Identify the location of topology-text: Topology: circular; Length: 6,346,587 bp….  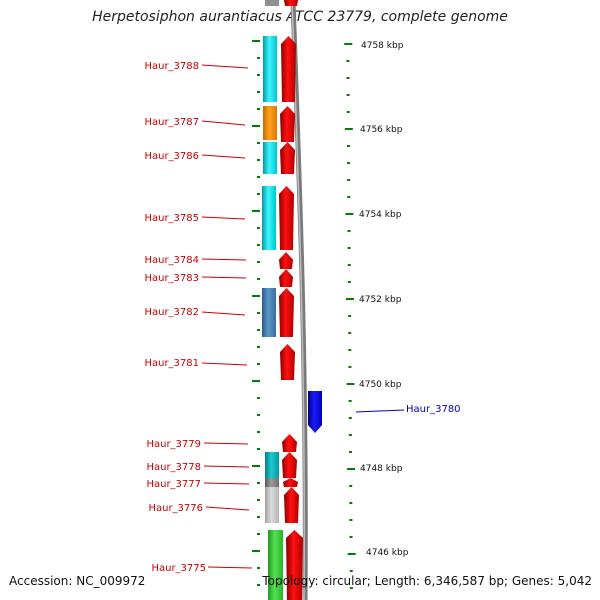
(427, 581).